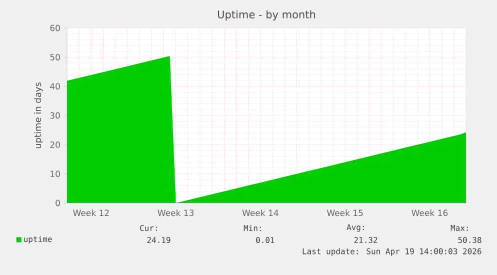 The image size is (497, 275). Describe the element at coordinates (55, 115) in the screenshot. I see `y-tick-label: 30` at that location.